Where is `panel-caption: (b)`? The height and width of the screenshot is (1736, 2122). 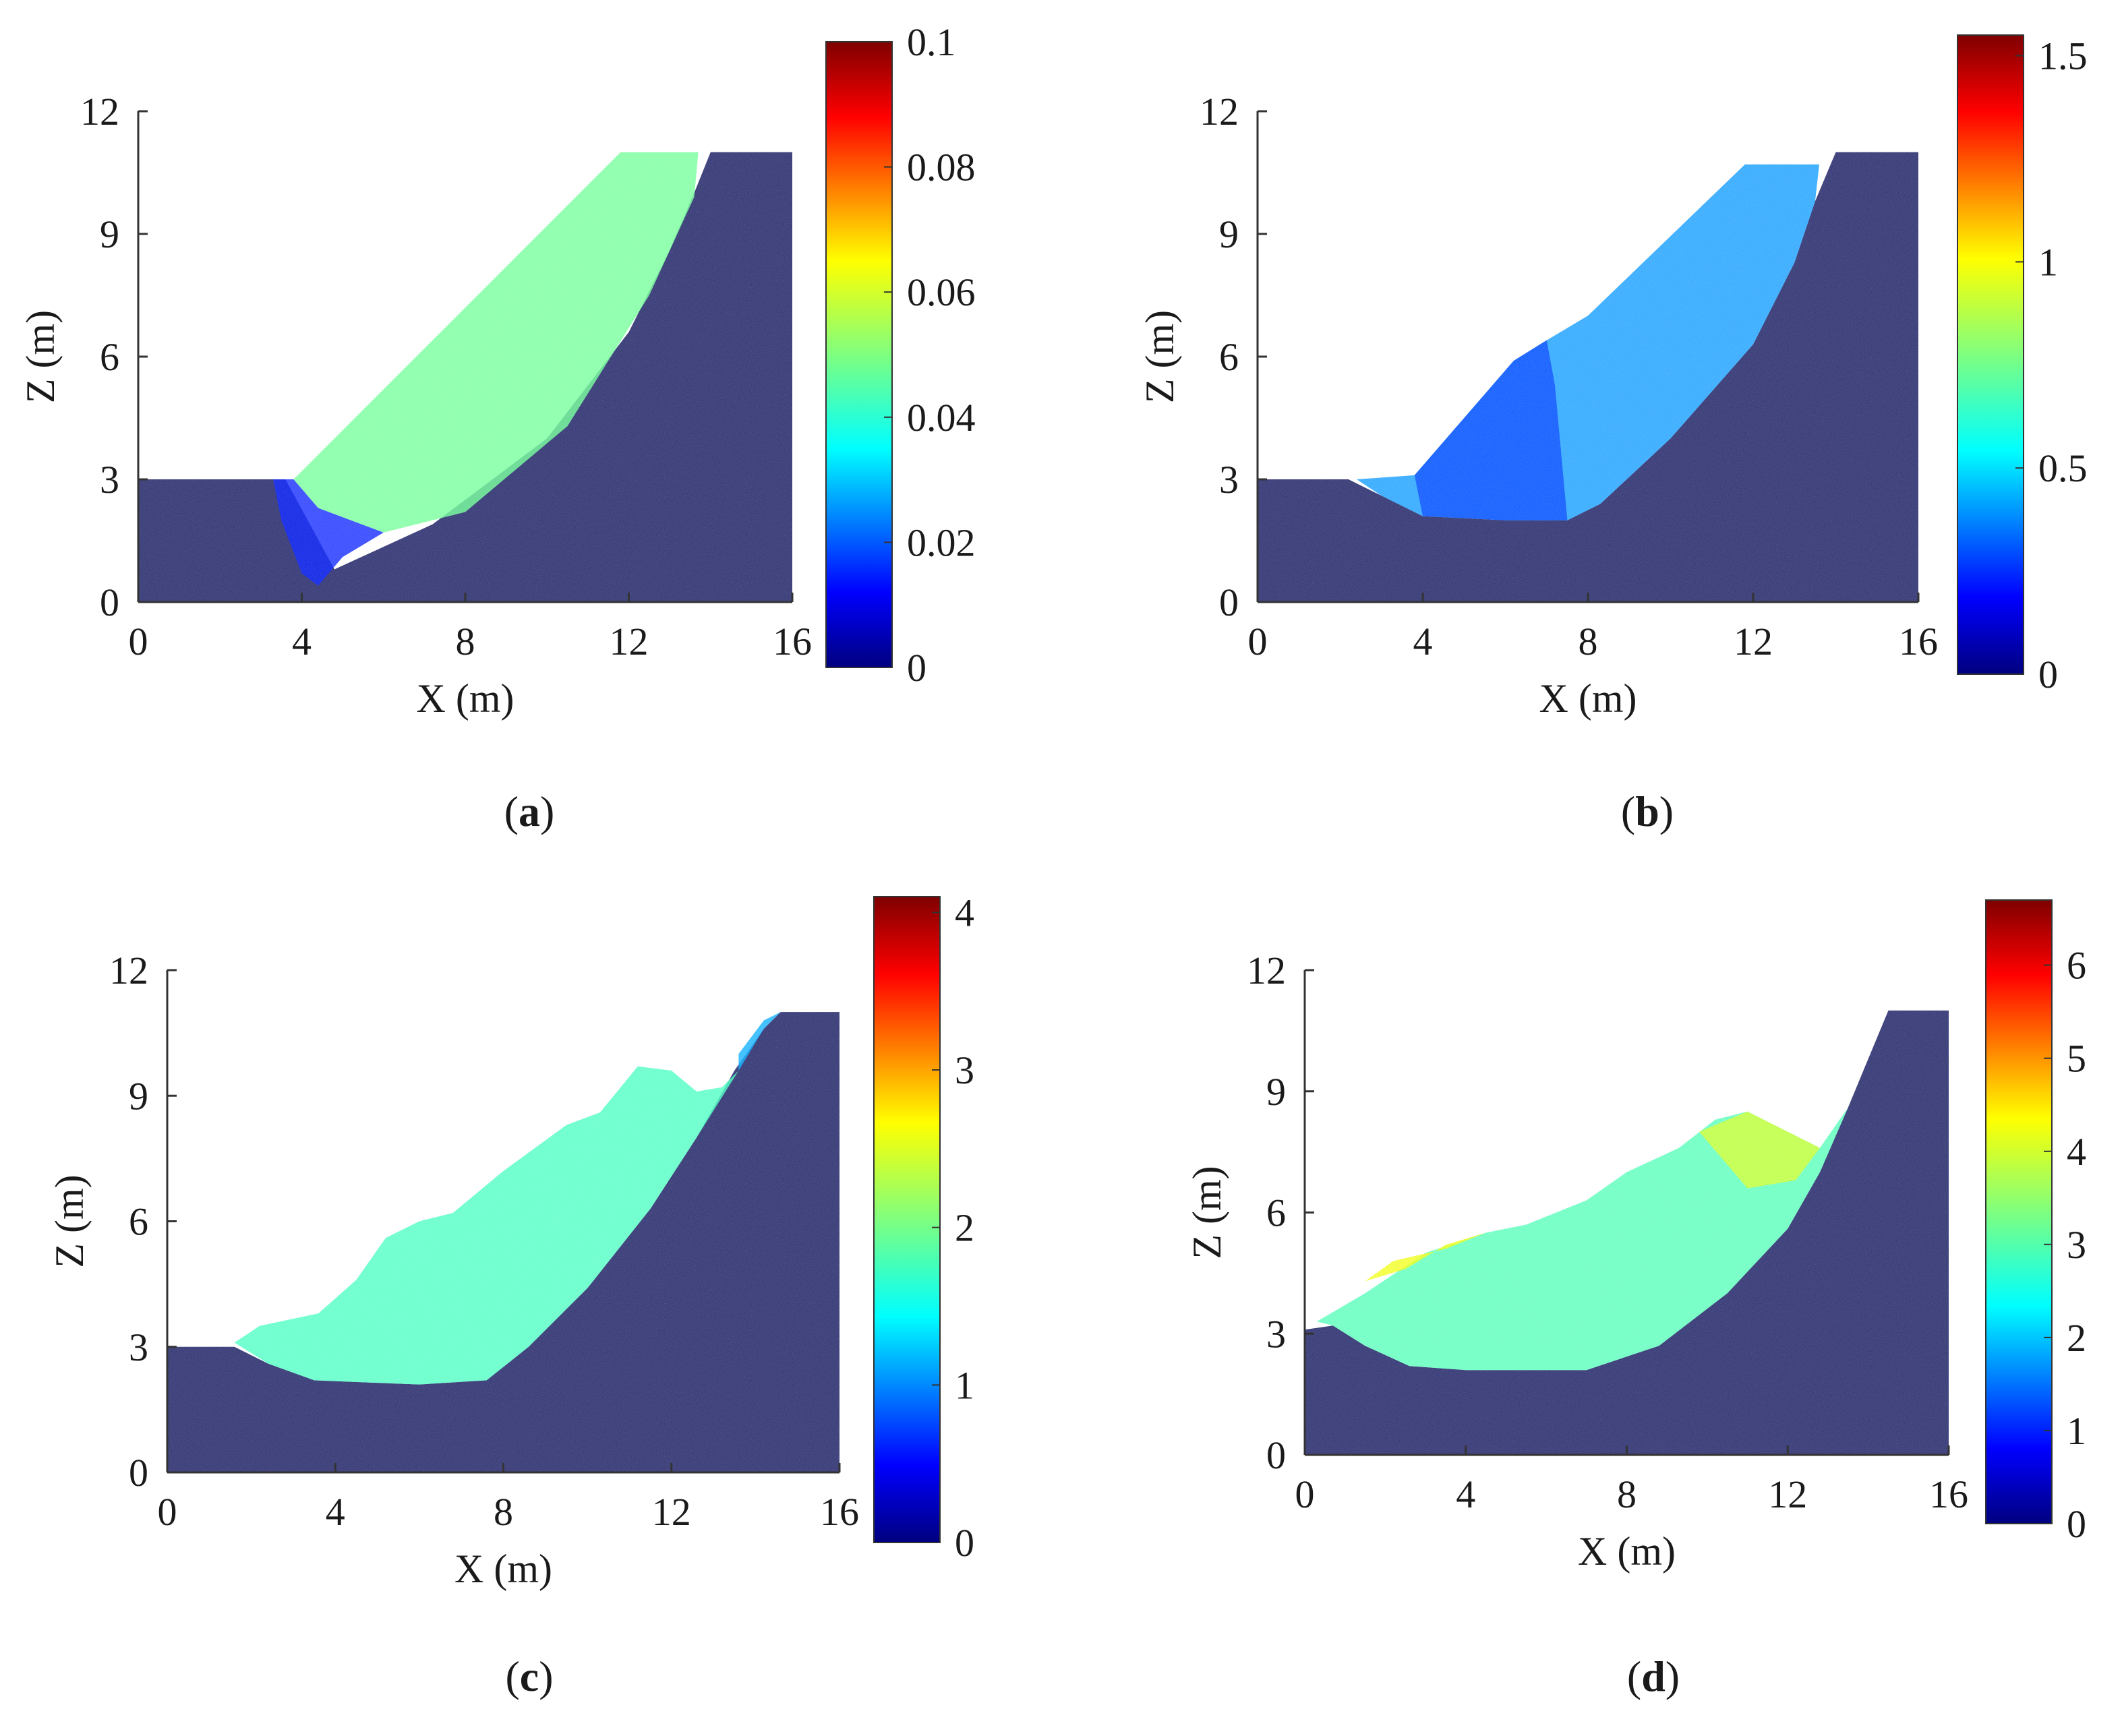 panel-caption: (b) is located at coordinates (1647, 811).